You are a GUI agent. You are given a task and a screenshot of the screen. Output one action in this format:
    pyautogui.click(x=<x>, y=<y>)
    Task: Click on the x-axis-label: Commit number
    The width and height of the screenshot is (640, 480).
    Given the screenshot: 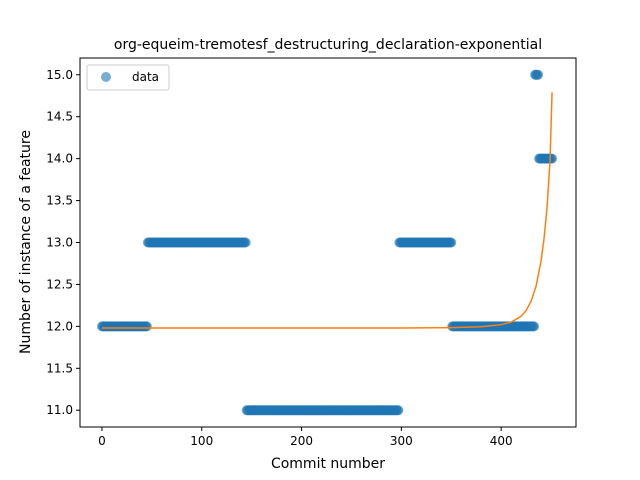 What is the action you would take?
    pyautogui.click(x=328, y=464)
    